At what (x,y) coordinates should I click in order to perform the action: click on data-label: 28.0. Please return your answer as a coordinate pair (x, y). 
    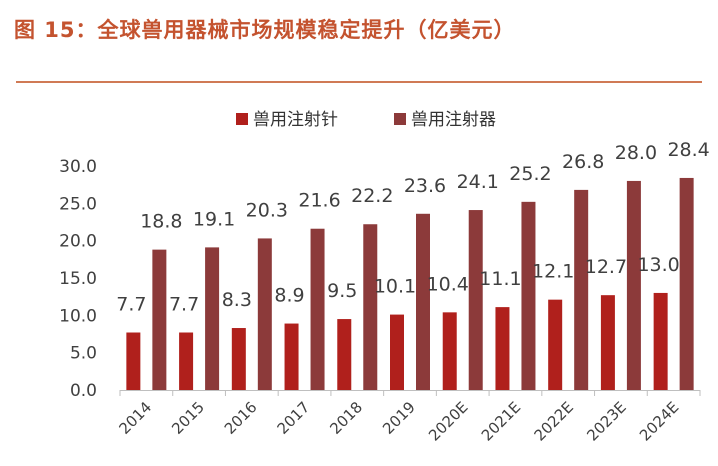
    Looking at the image, I should click on (636, 153).